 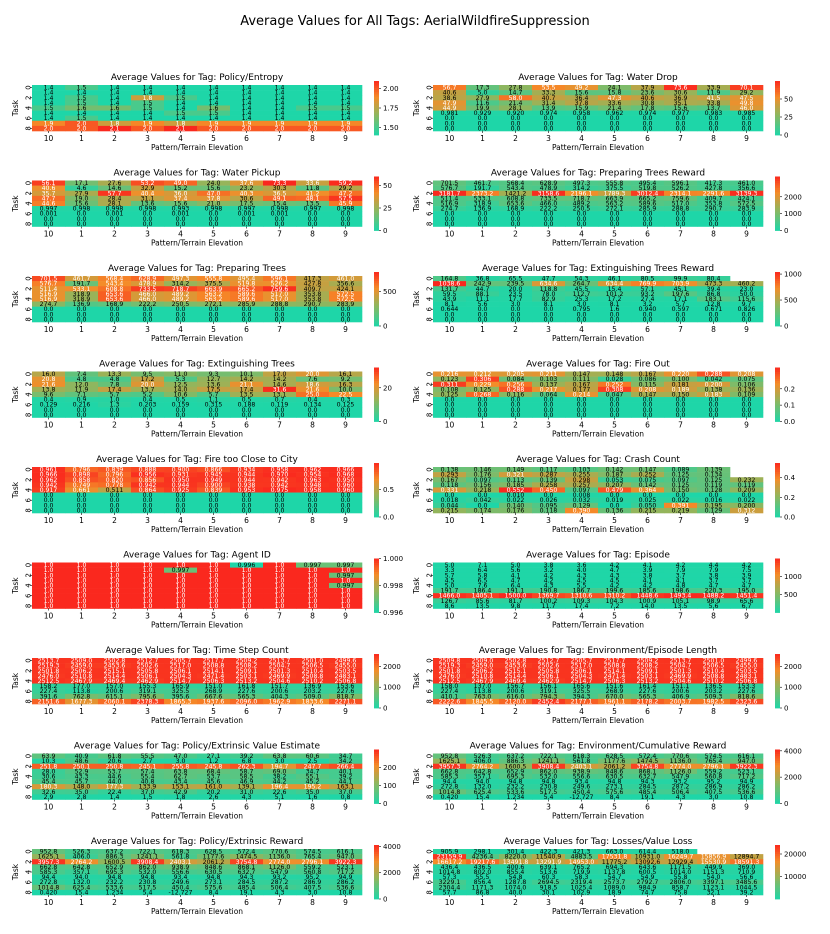 What do you see at coordinates (181, 183) in the screenshot?
I see `cell-value: 49.0` at bounding box center [181, 183].